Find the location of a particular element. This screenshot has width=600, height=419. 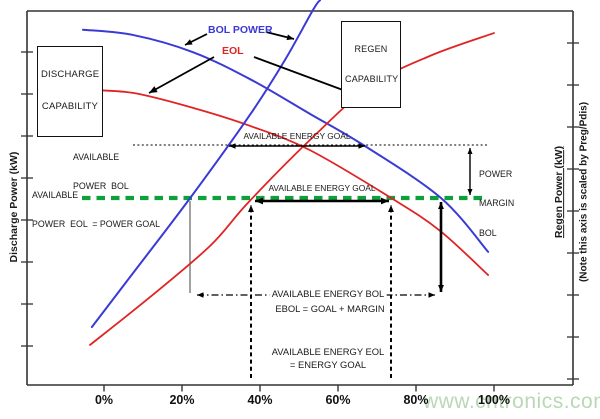

available-energy-eol-line1: AVAILABLE ENERGY EOL is located at coordinates (328, 351).